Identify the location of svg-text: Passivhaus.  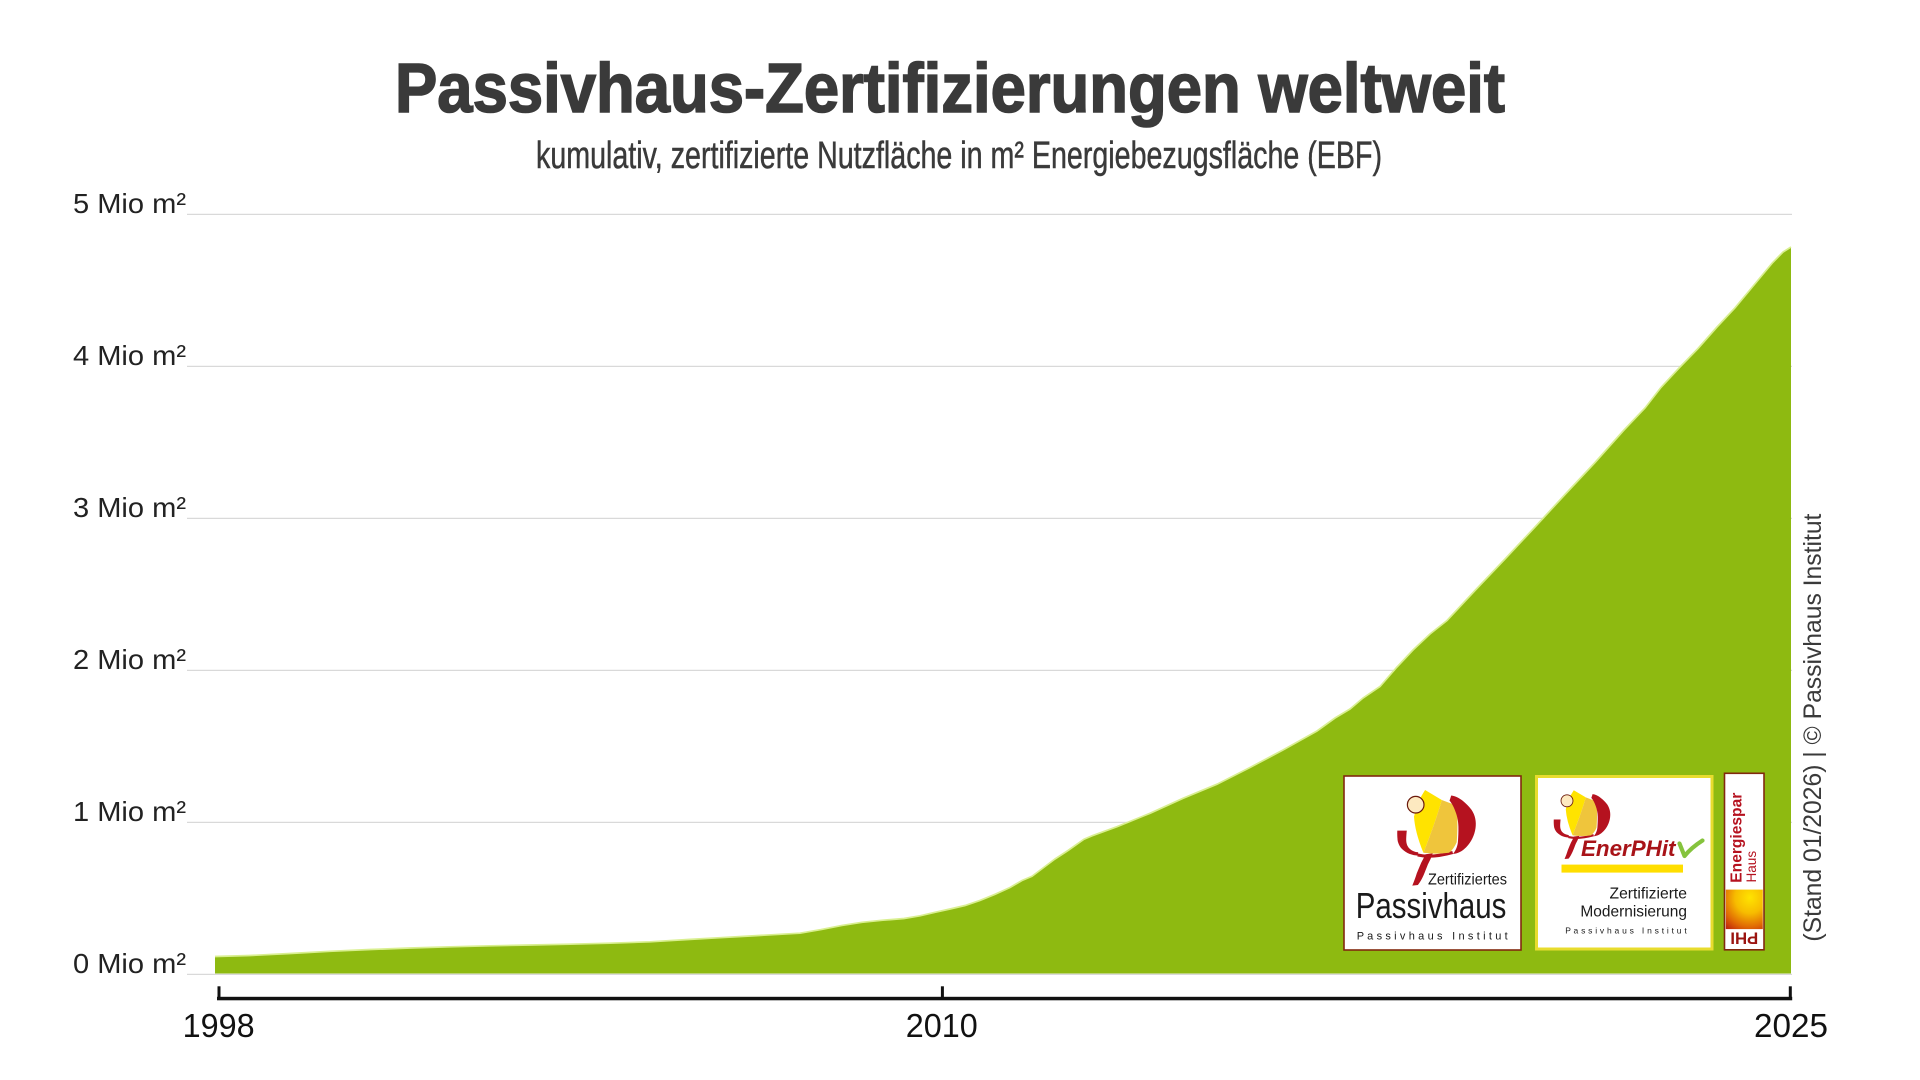
(1431, 905).